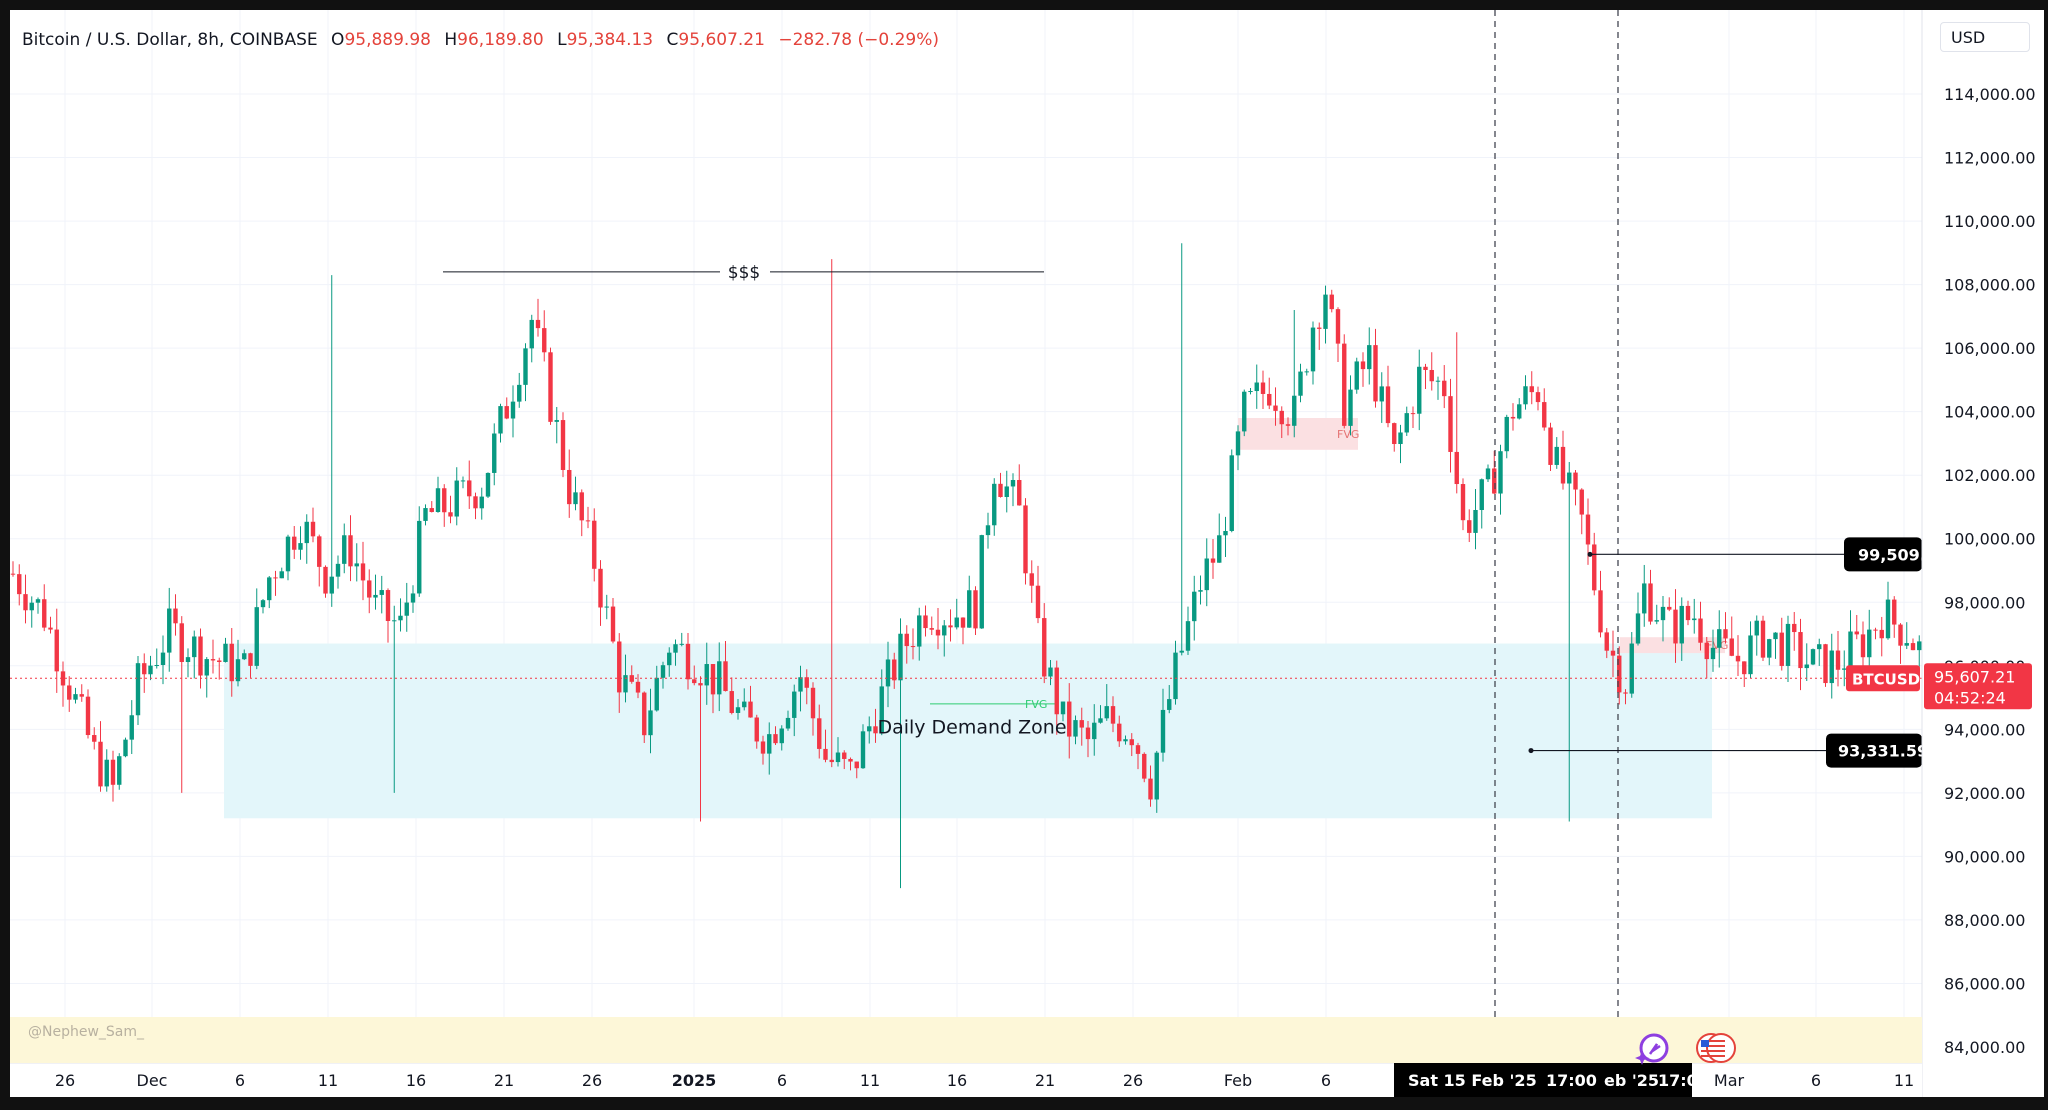 The height and width of the screenshot is (1110, 2048). I want to click on indicator-icons, so click(1690, 1046).